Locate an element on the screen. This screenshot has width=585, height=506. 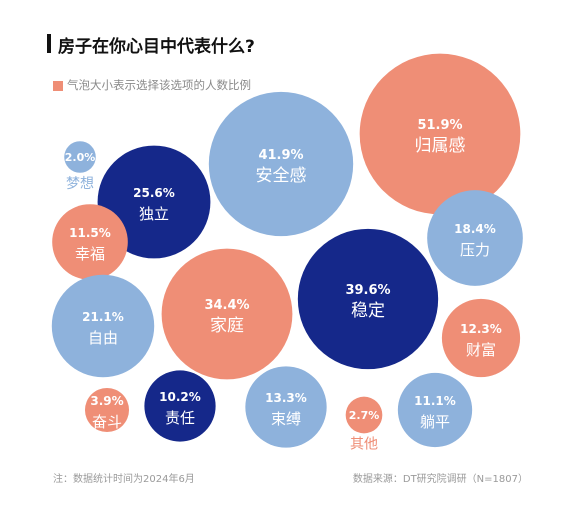
footnote-source: 数据来源：DT研究院调研（N=1807） is located at coordinates (440, 479).